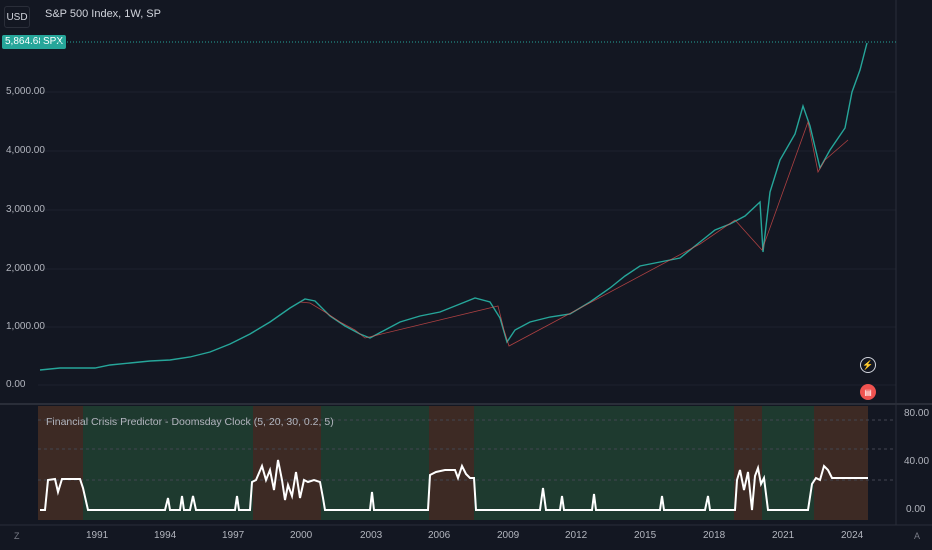 The width and height of the screenshot is (932, 550). What do you see at coordinates (916, 509) in the screenshot?
I see `indicator-axis-label: 0.00` at bounding box center [916, 509].